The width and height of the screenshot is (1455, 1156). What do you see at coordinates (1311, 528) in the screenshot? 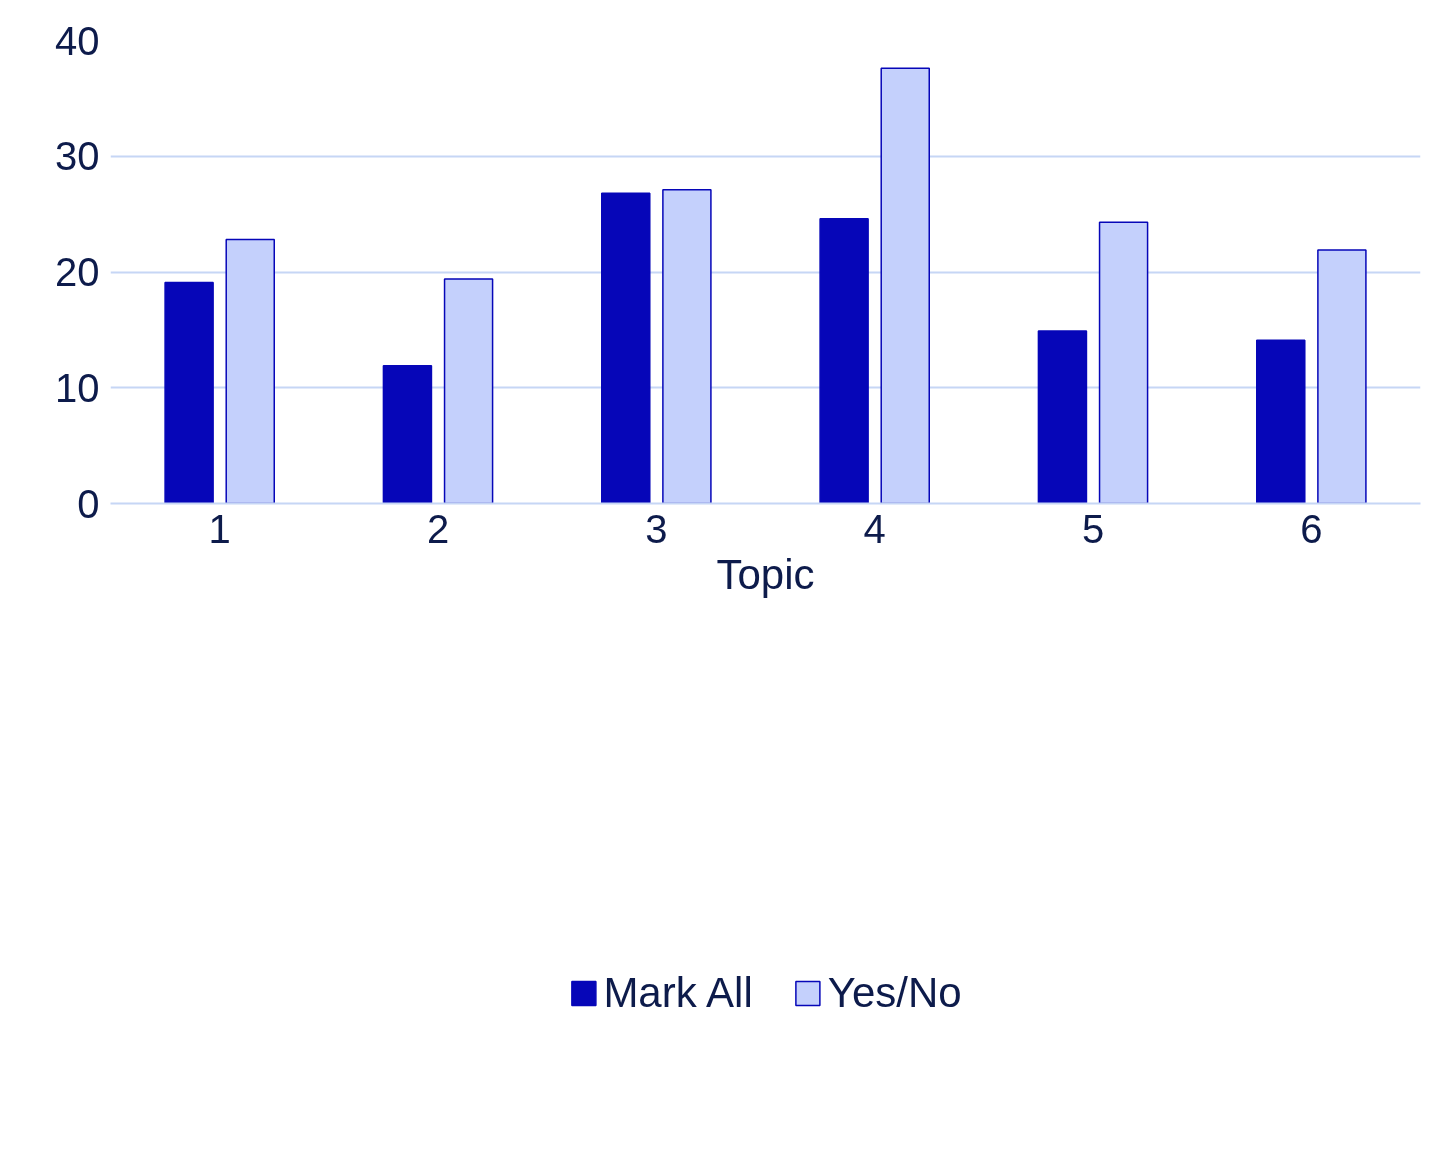
I see `x-tick-label: 6` at bounding box center [1311, 528].